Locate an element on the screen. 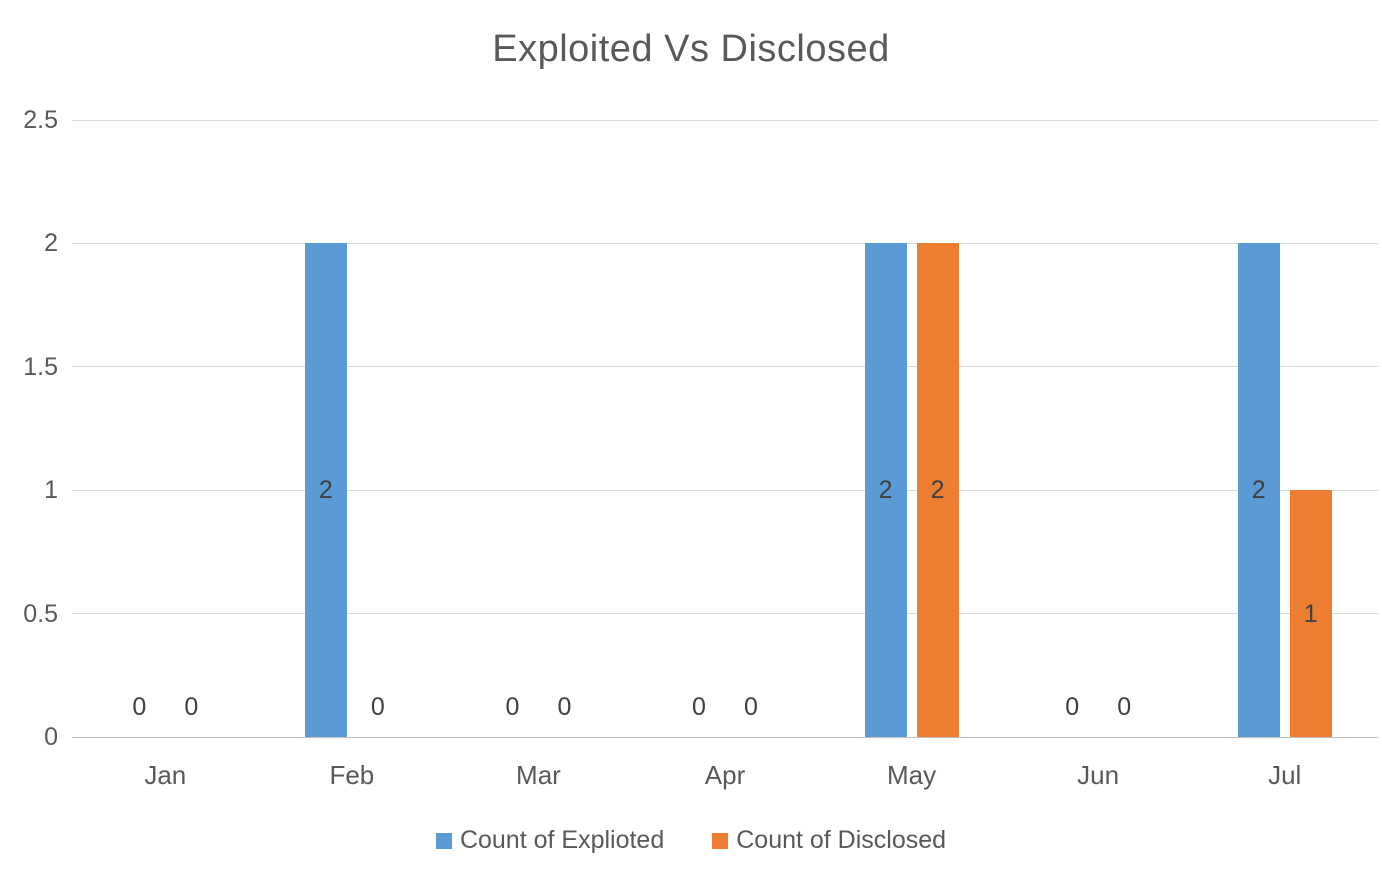  data-label-count-of-explioted-apr: 0 is located at coordinates (699, 707).